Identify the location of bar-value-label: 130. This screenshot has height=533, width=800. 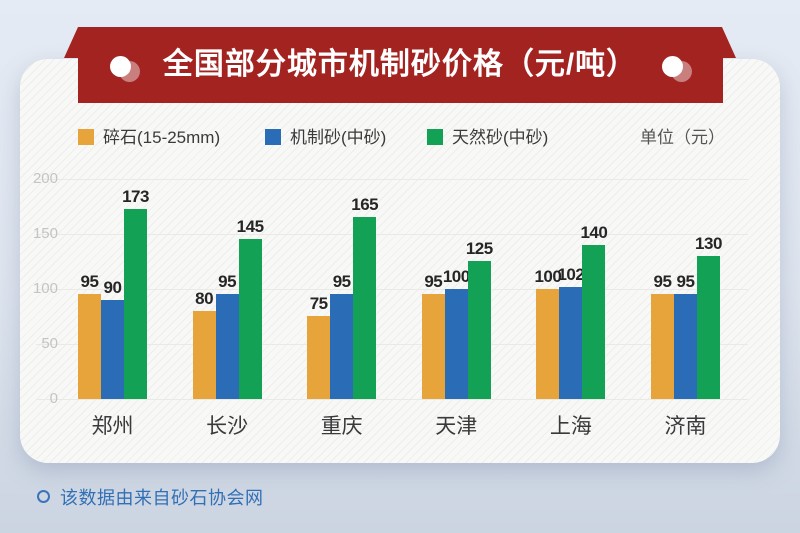
(708, 243).